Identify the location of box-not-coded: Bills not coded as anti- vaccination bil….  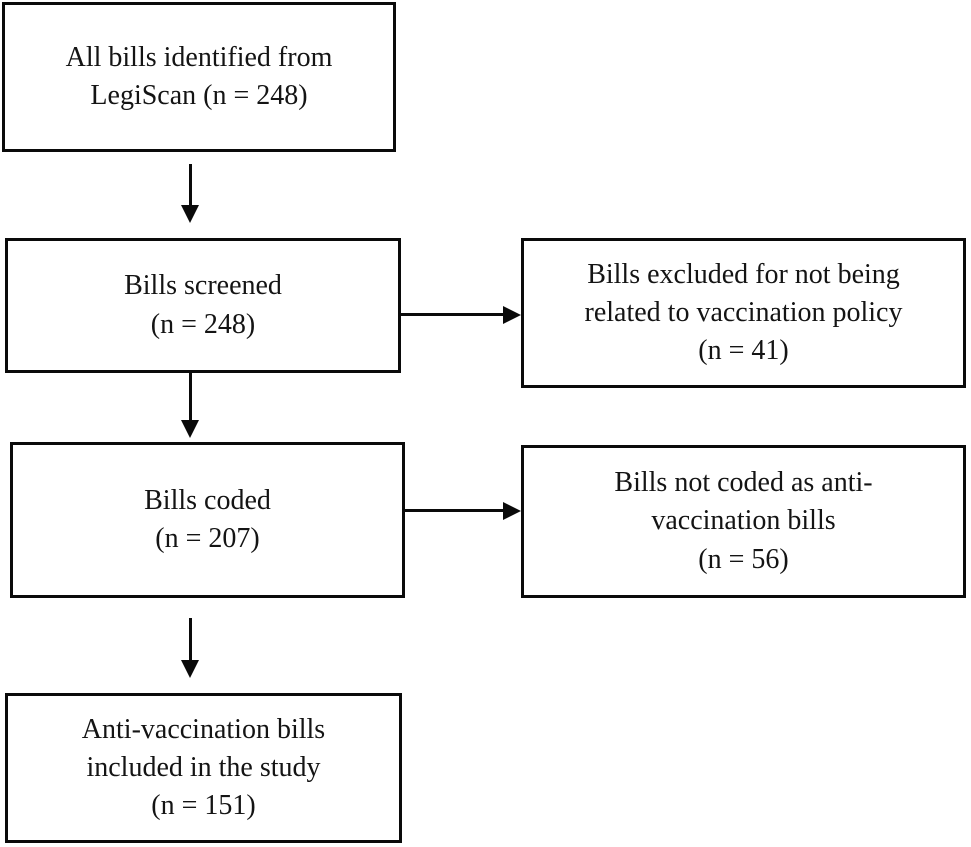
(743, 521).